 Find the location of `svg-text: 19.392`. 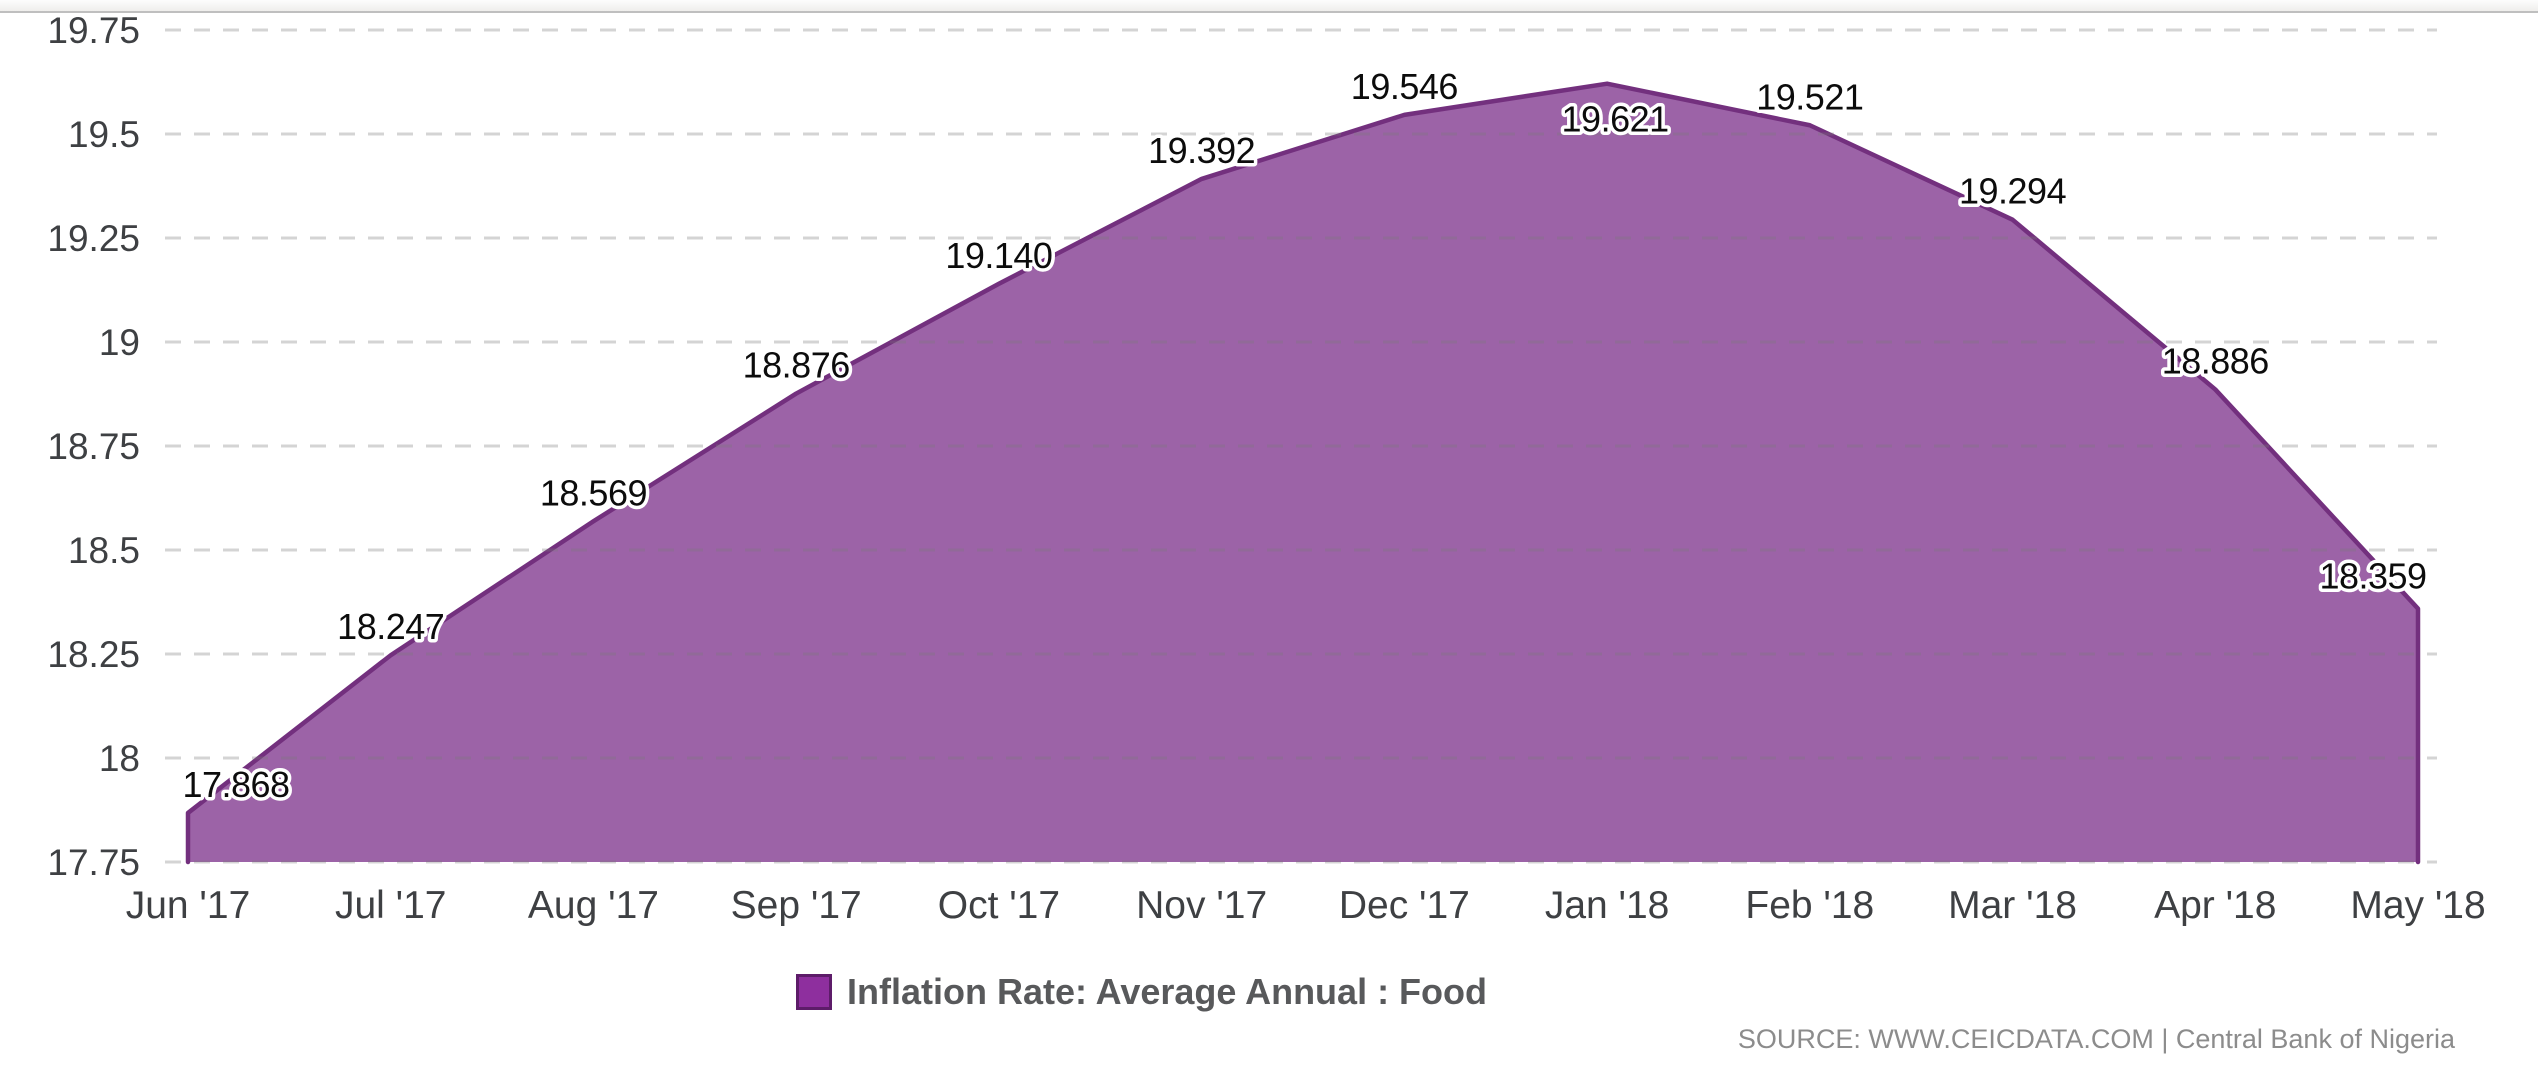

svg-text: 19.392 is located at coordinates (1201, 150).